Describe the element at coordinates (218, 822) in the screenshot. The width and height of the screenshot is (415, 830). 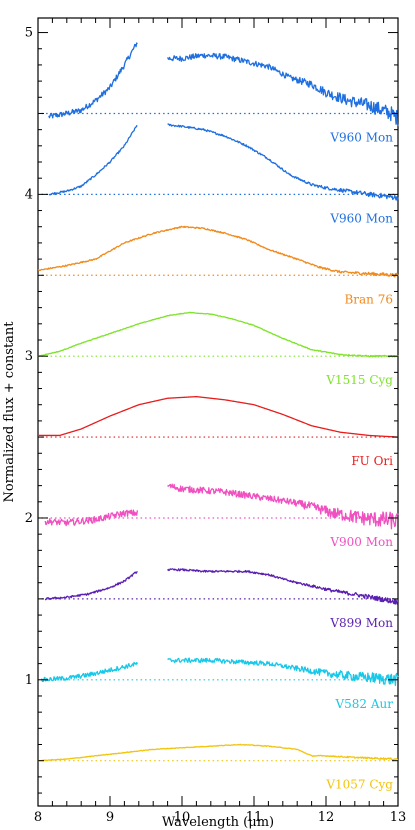
I see `x-axis-title: Wavelength (μm)` at that location.